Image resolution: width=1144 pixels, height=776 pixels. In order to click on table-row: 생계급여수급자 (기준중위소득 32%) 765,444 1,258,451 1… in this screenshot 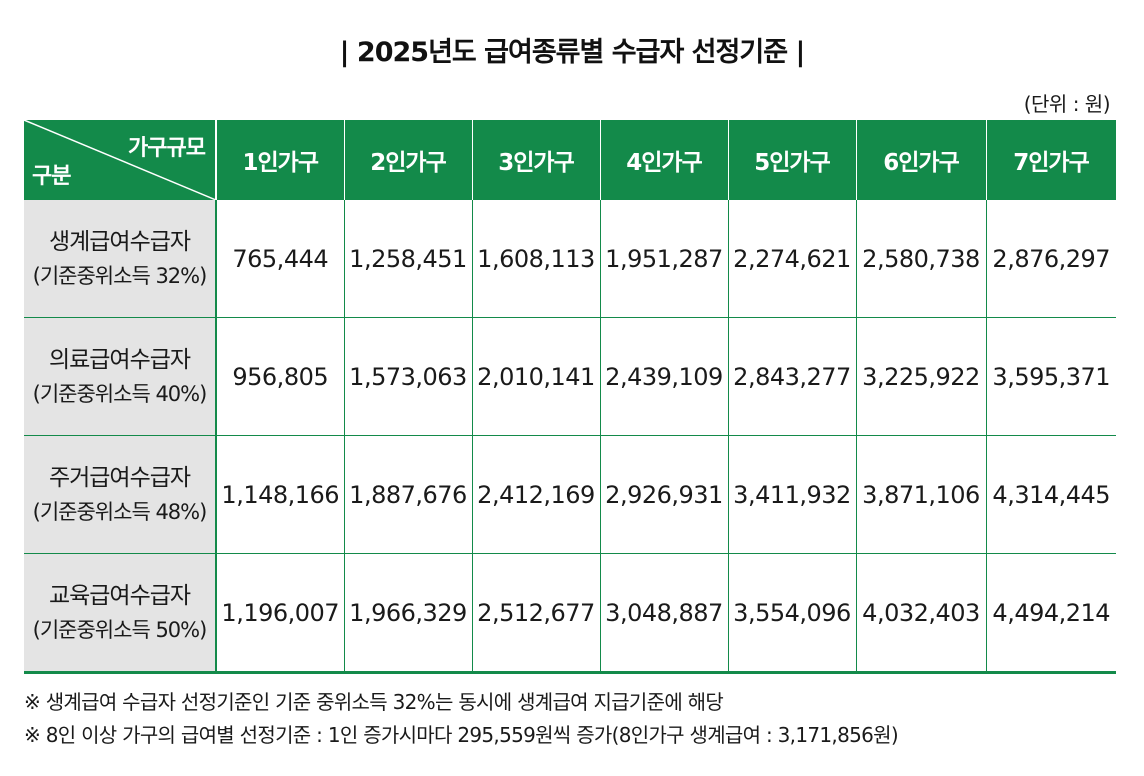, I will do `click(570, 259)`.